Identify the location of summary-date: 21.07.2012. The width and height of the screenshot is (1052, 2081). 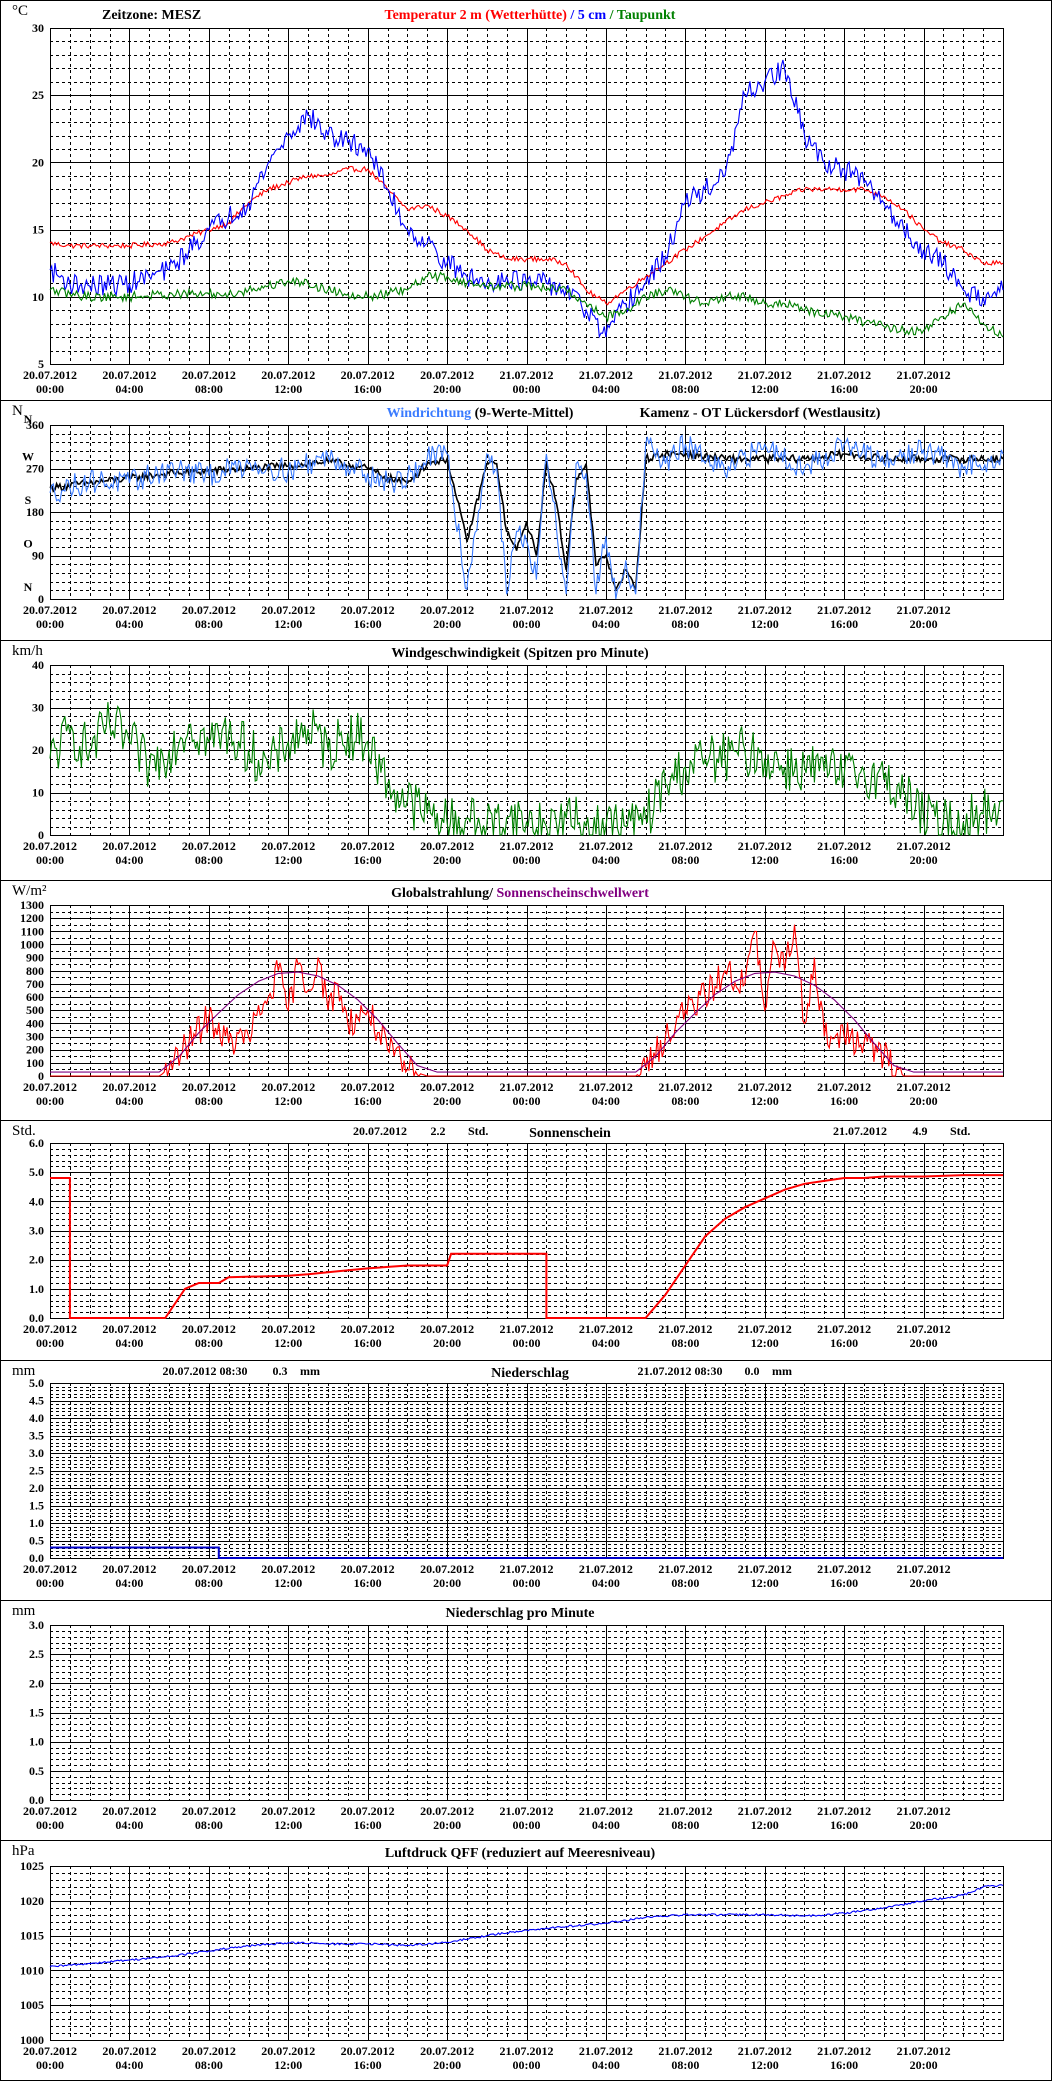
(860, 1131).